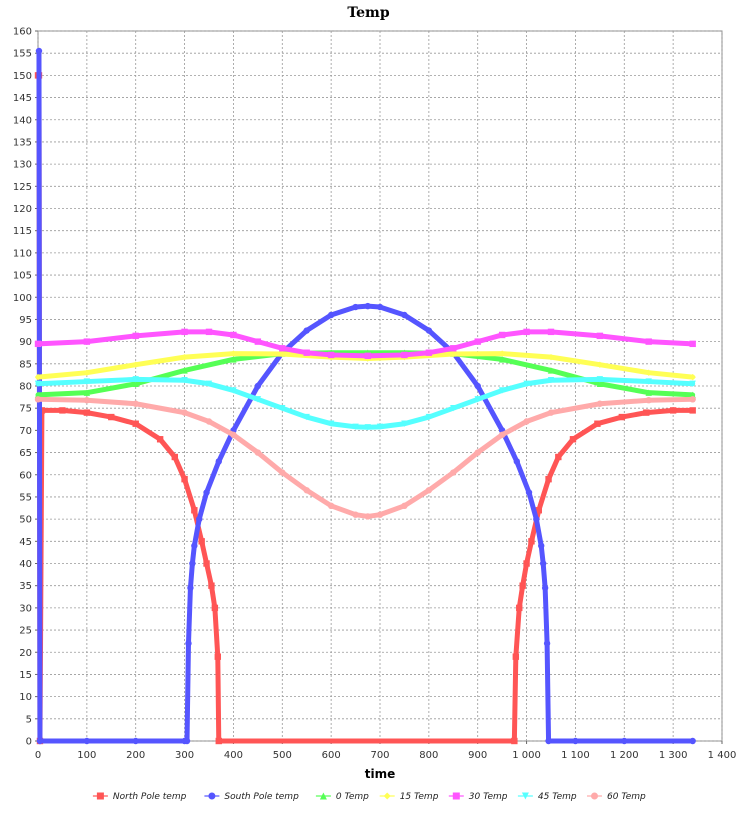 The width and height of the screenshot is (737, 815). I want to click on y-tick-label: 135, so click(22, 142).